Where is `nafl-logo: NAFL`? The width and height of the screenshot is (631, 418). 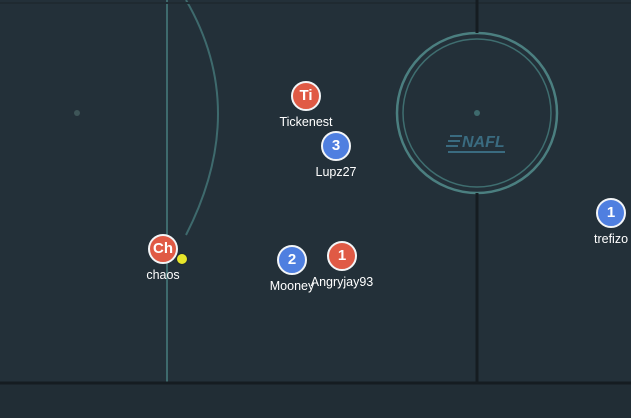 nafl-logo: NAFL is located at coordinates (475, 143).